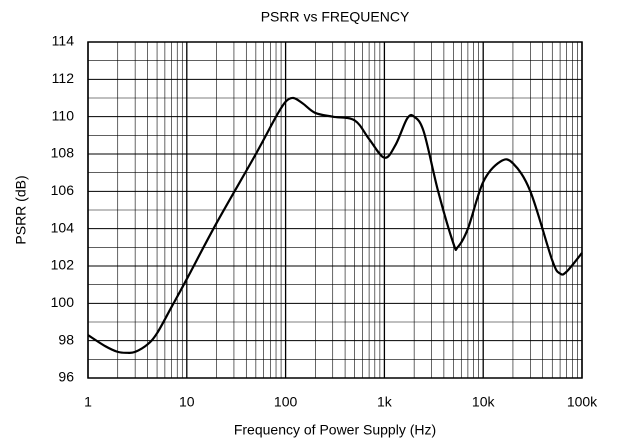 The width and height of the screenshot is (624, 443). Describe the element at coordinates (63, 265) in the screenshot. I see `y-tick-label: 102` at that location.